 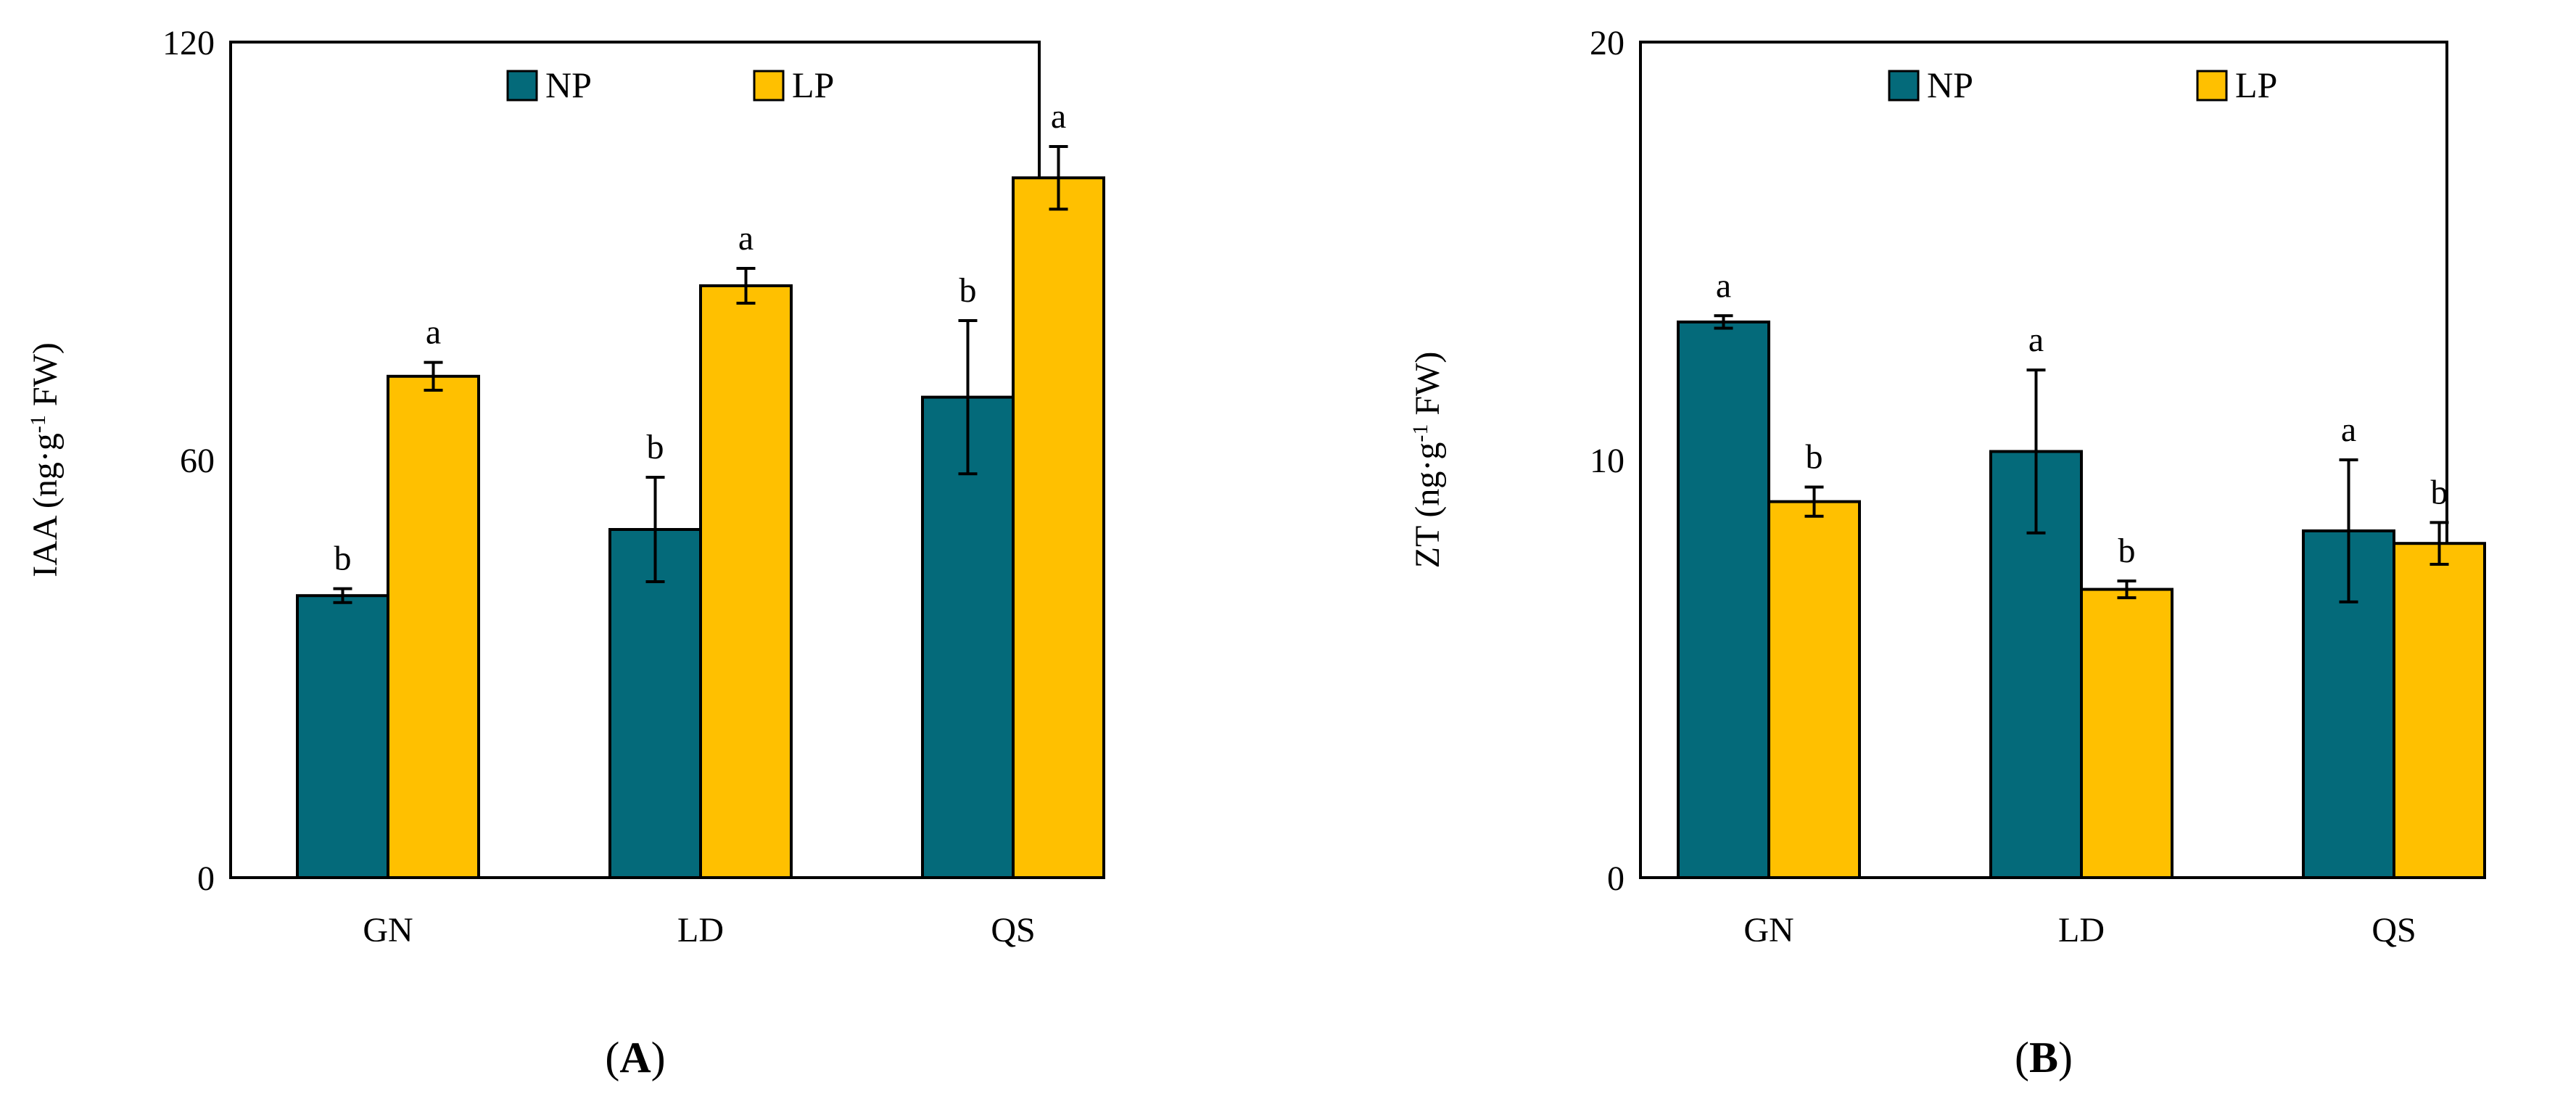 What do you see at coordinates (670, 85) in the screenshot?
I see `panel-a-legend: NP LP` at bounding box center [670, 85].